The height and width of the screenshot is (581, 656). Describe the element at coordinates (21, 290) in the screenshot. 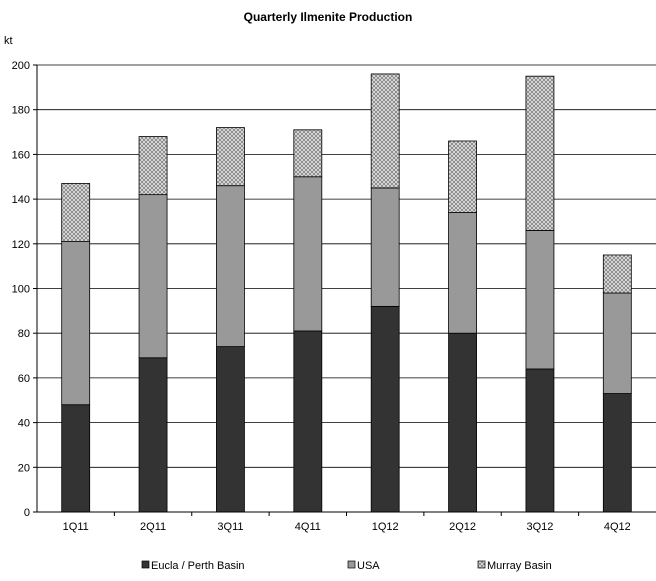

I see `y-tick-label: 100` at that location.